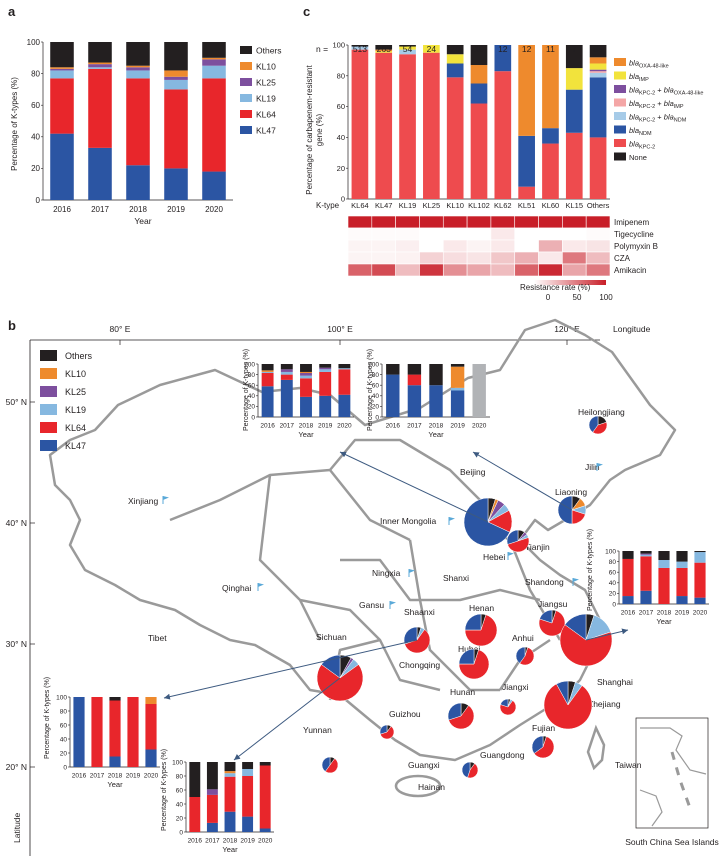 The height and width of the screenshot is (856, 721). What do you see at coordinates (214, 185) in the screenshot?
I see `bar-kl47-2020` at bounding box center [214, 185].